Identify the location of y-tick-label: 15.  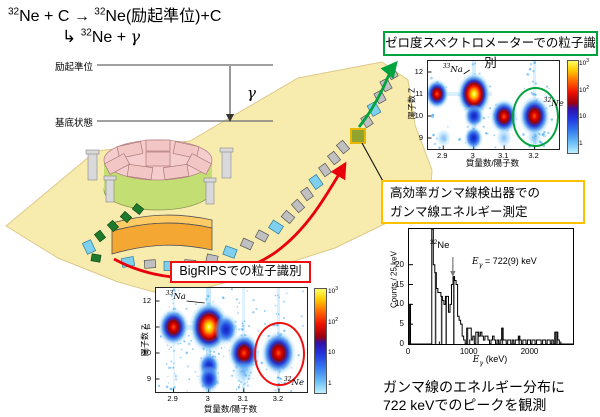
(399, 284).